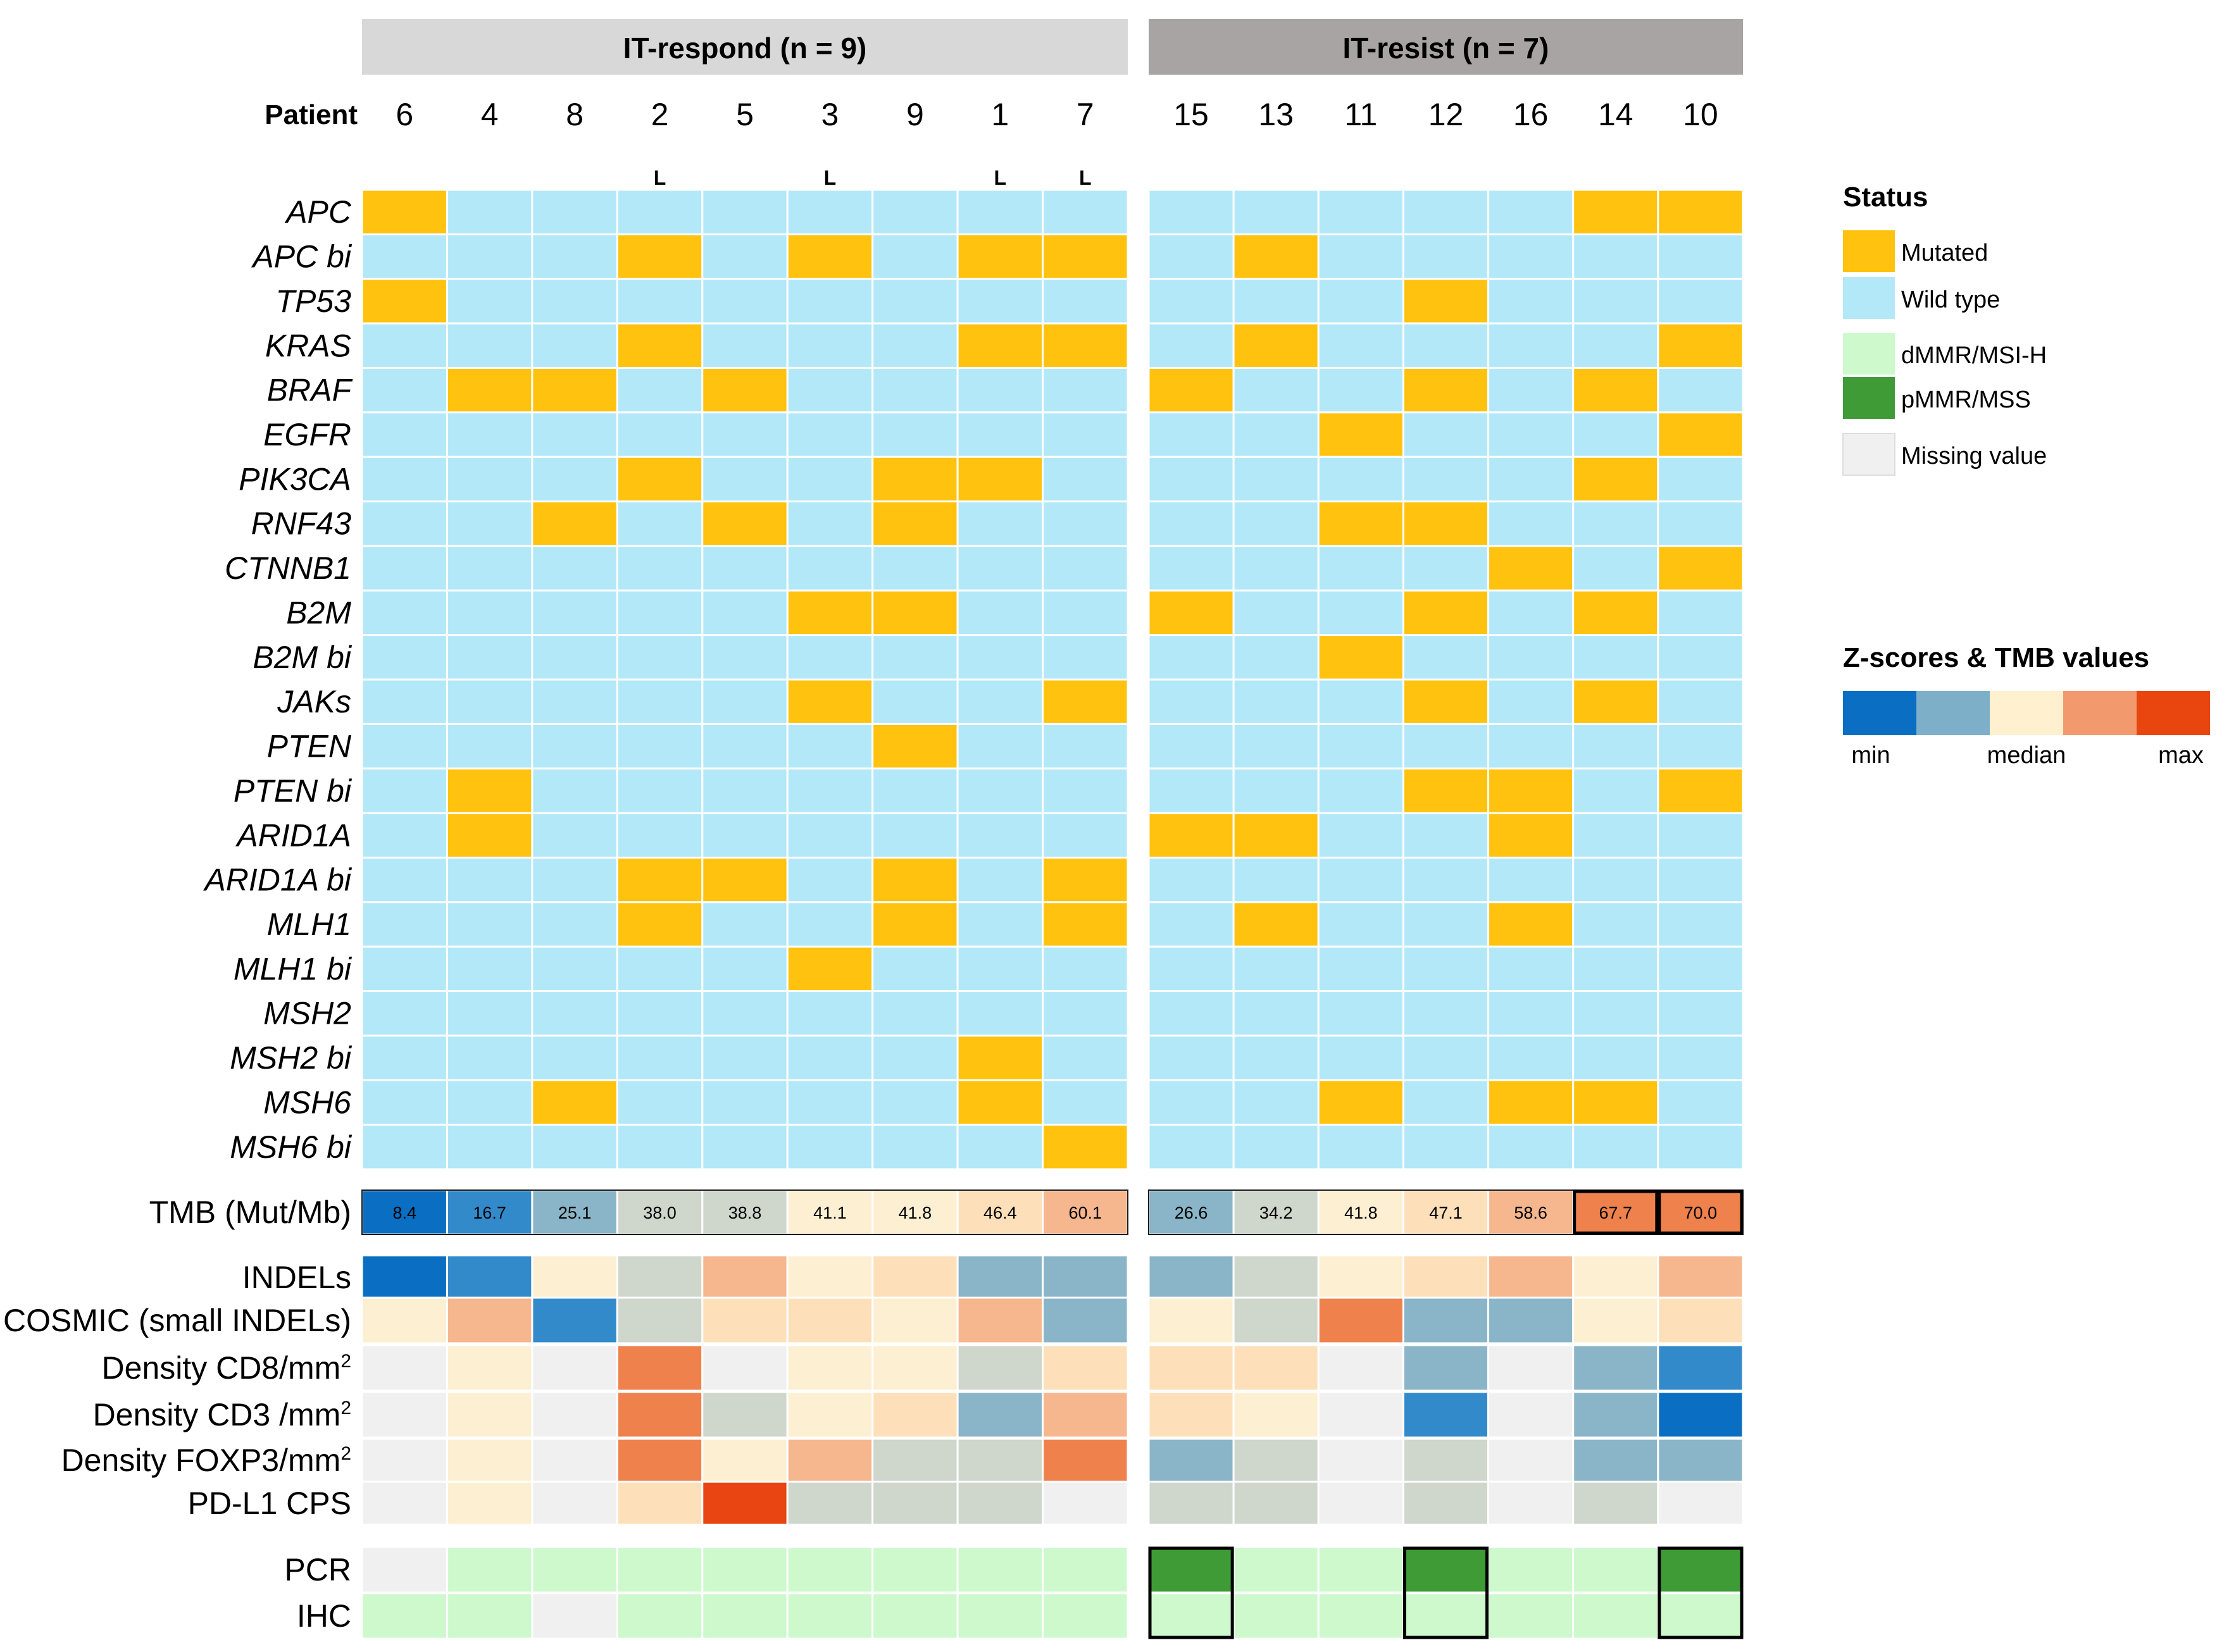 The width and height of the screenshot is (2229, 1652). Describe the element at coordinates (317, 1569) in the screenshot. I see `msi-label: PCR` at that location.